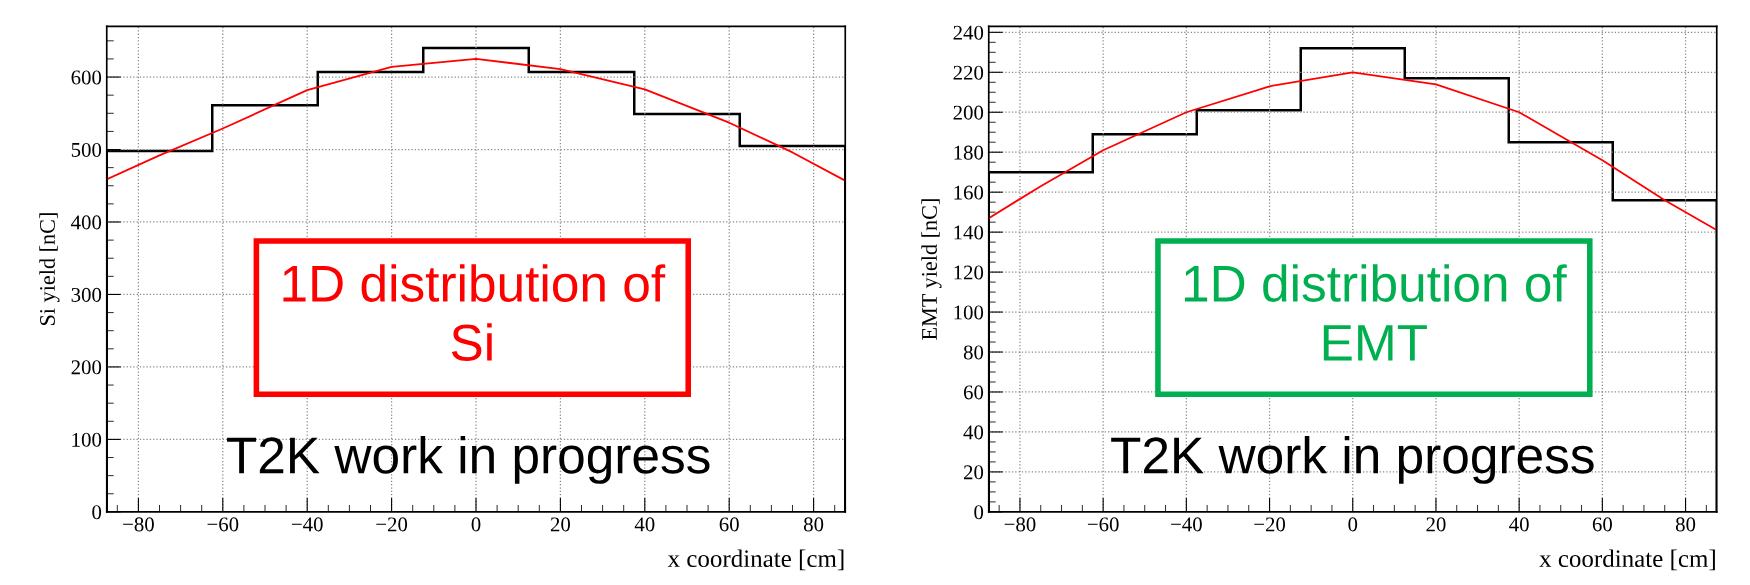 This screenshot has width=1750, height=585. Describe the element at coordinates (968, 72) in the screenshot. I see `y-tick-label: 220` at that location.